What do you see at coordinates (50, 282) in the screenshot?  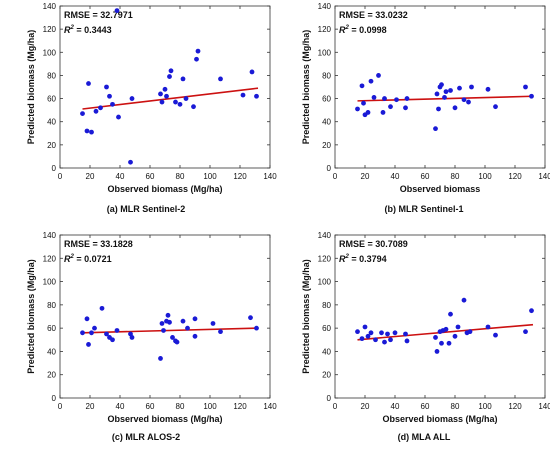 I see `y-tick-label: 100` at bounding box center [50, 282].